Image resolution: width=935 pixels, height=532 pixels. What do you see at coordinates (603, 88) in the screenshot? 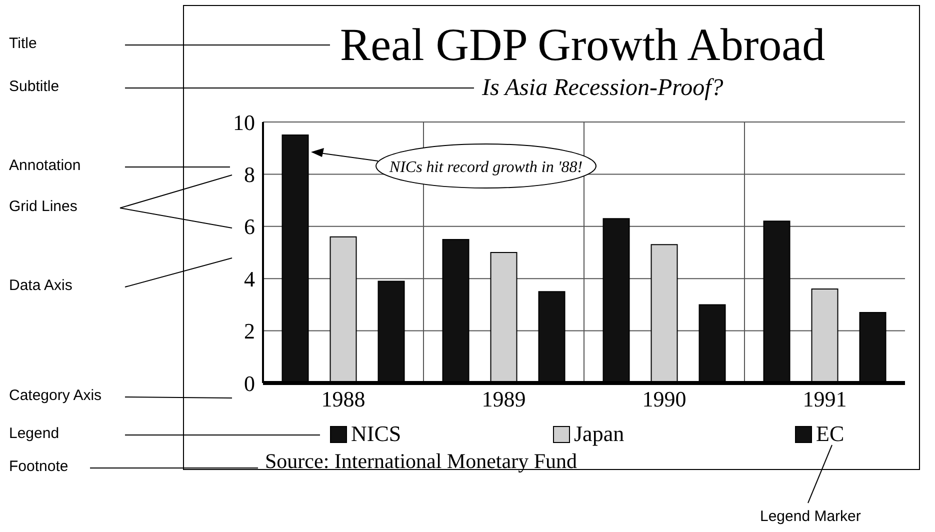
I see `chart-subtitle: Is Asia Recession-Proof?` at bounding box center [603, 88].